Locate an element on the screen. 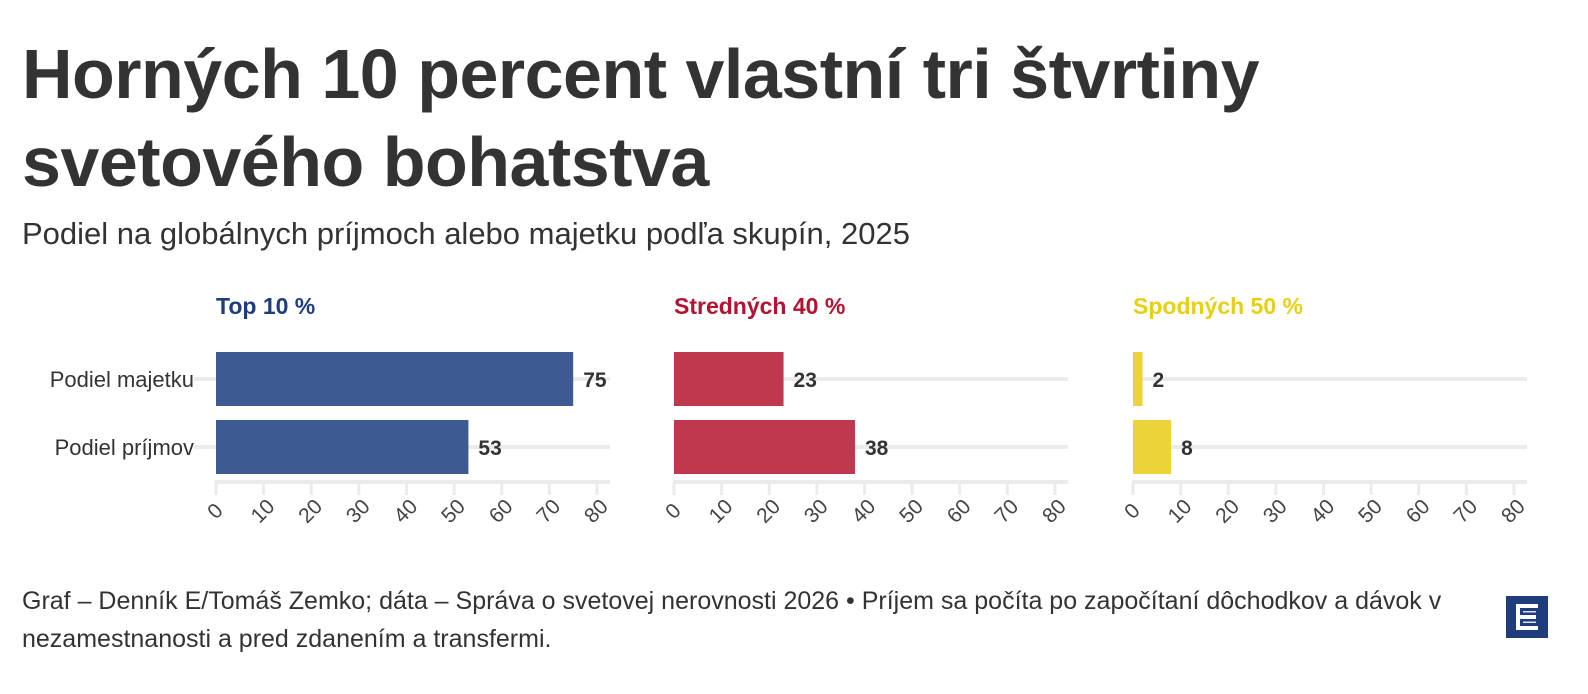 The width and height of the screenshot is (1588, 694). panel-2: Stredných 40 % 0 10 20 30 40 50 60 70 80 23 38 is located at coordinates (866, 410).